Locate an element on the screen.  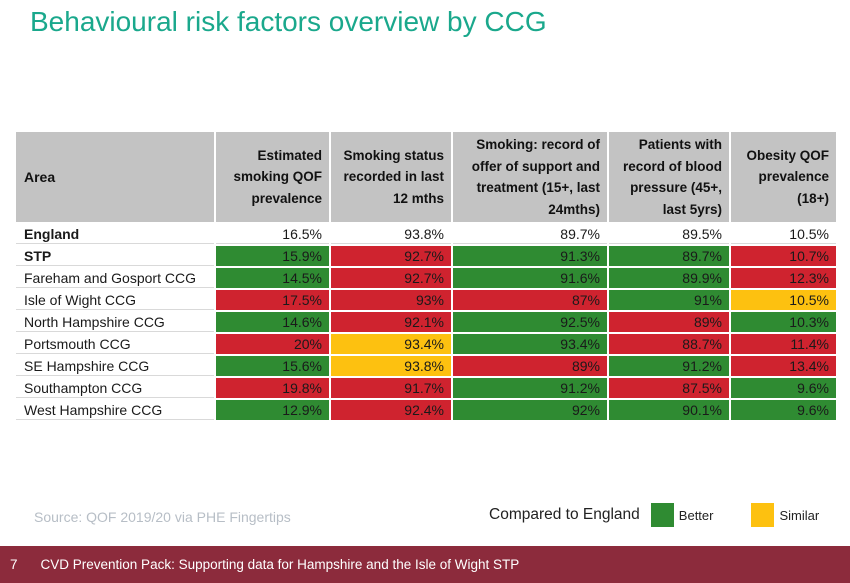
value-cell-worse: 91.7% is located at coordinates (391, 388).